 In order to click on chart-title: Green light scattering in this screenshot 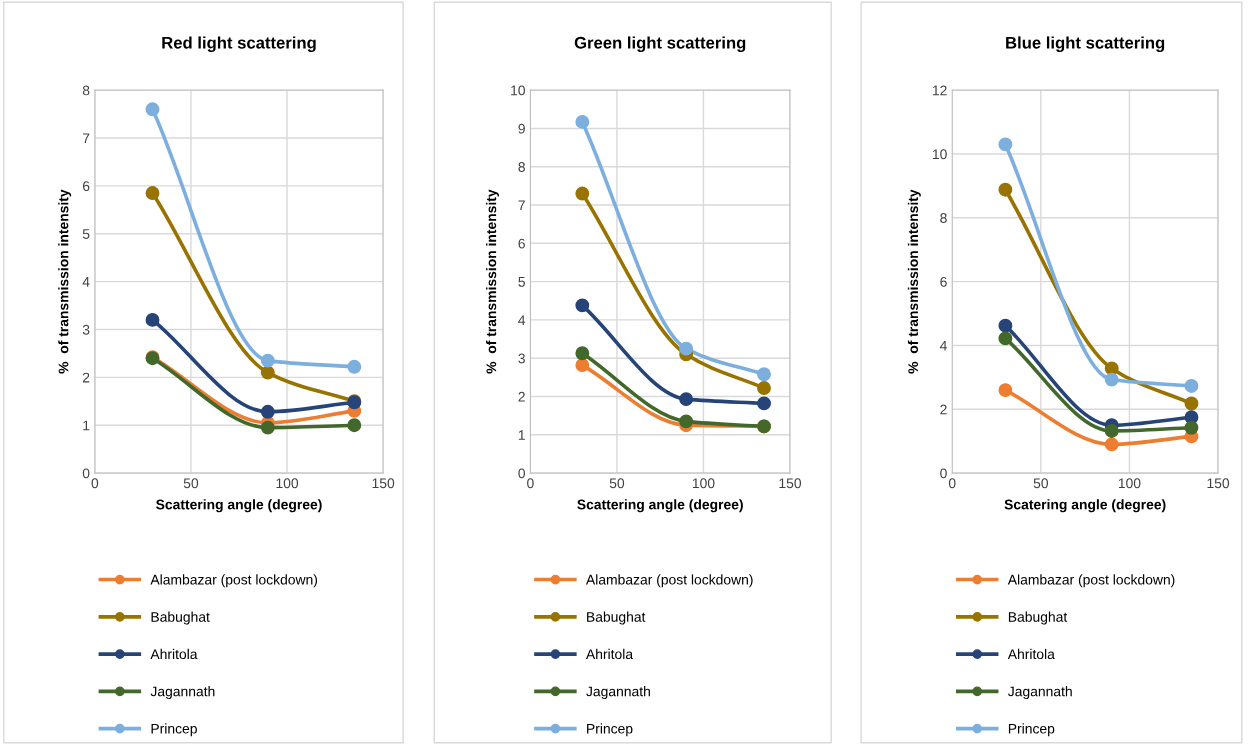, I will do `click(660, 44)`.